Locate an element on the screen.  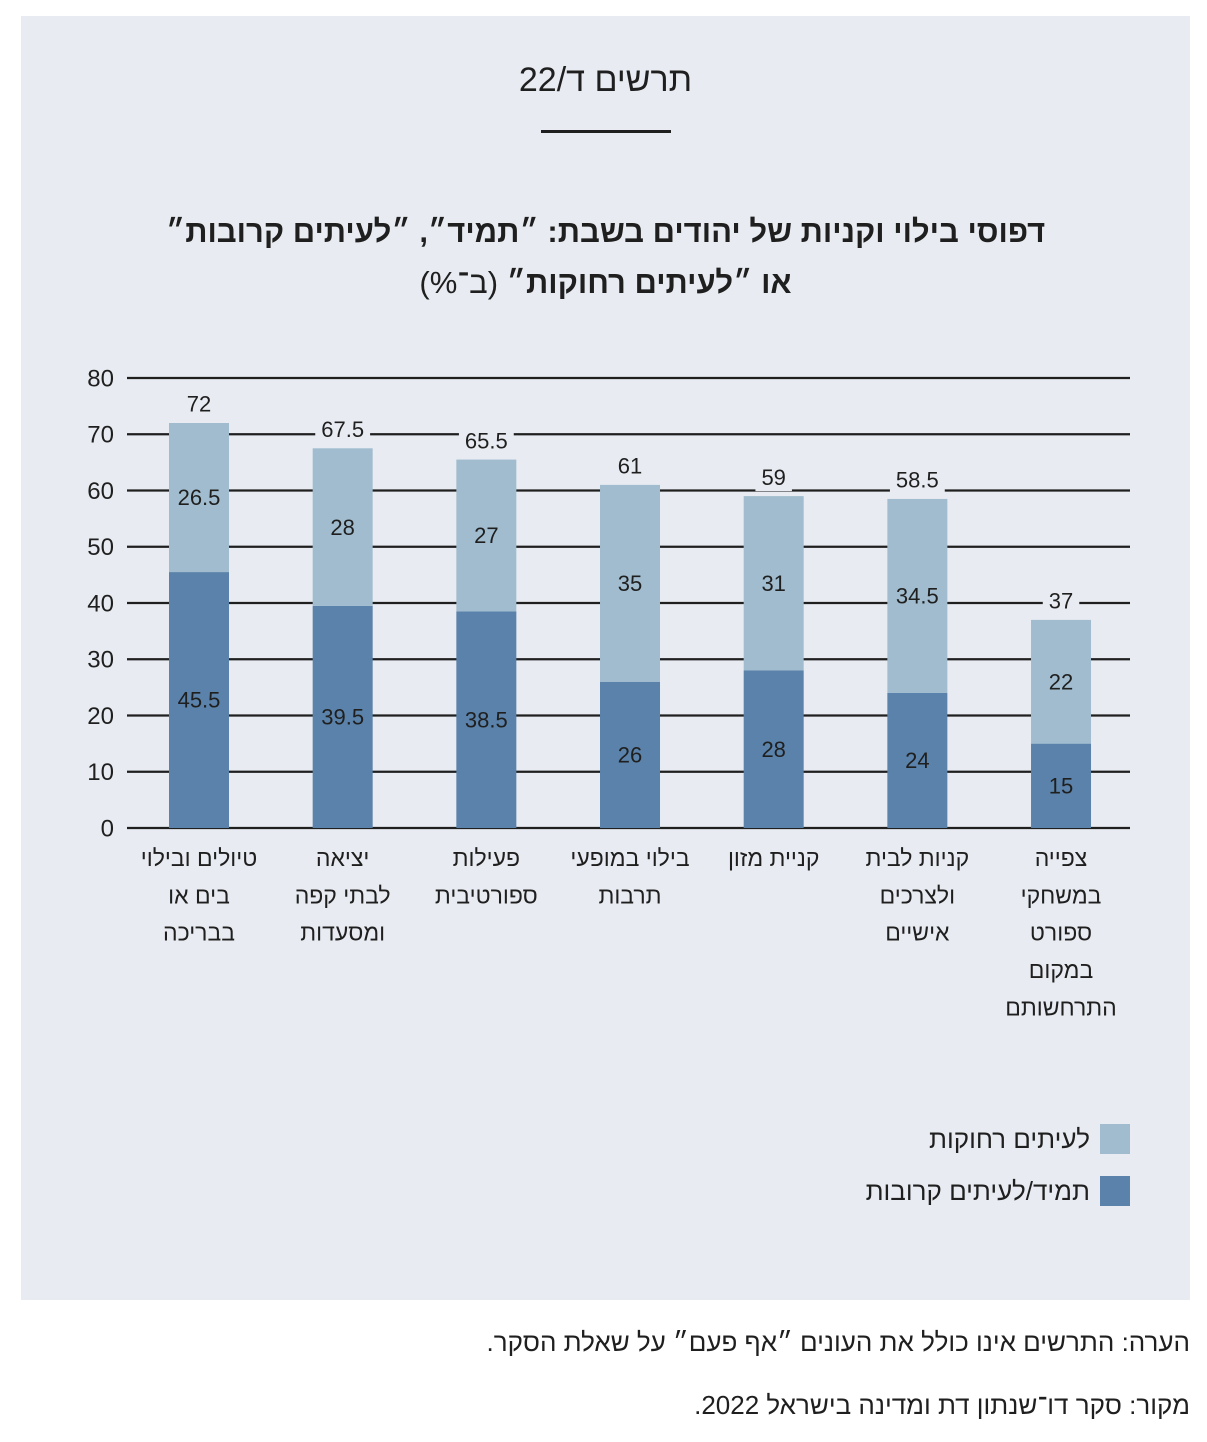
chart-title-line-2-text: או ״לעיתים רחוקות״ is located at coordinates (649, 282).